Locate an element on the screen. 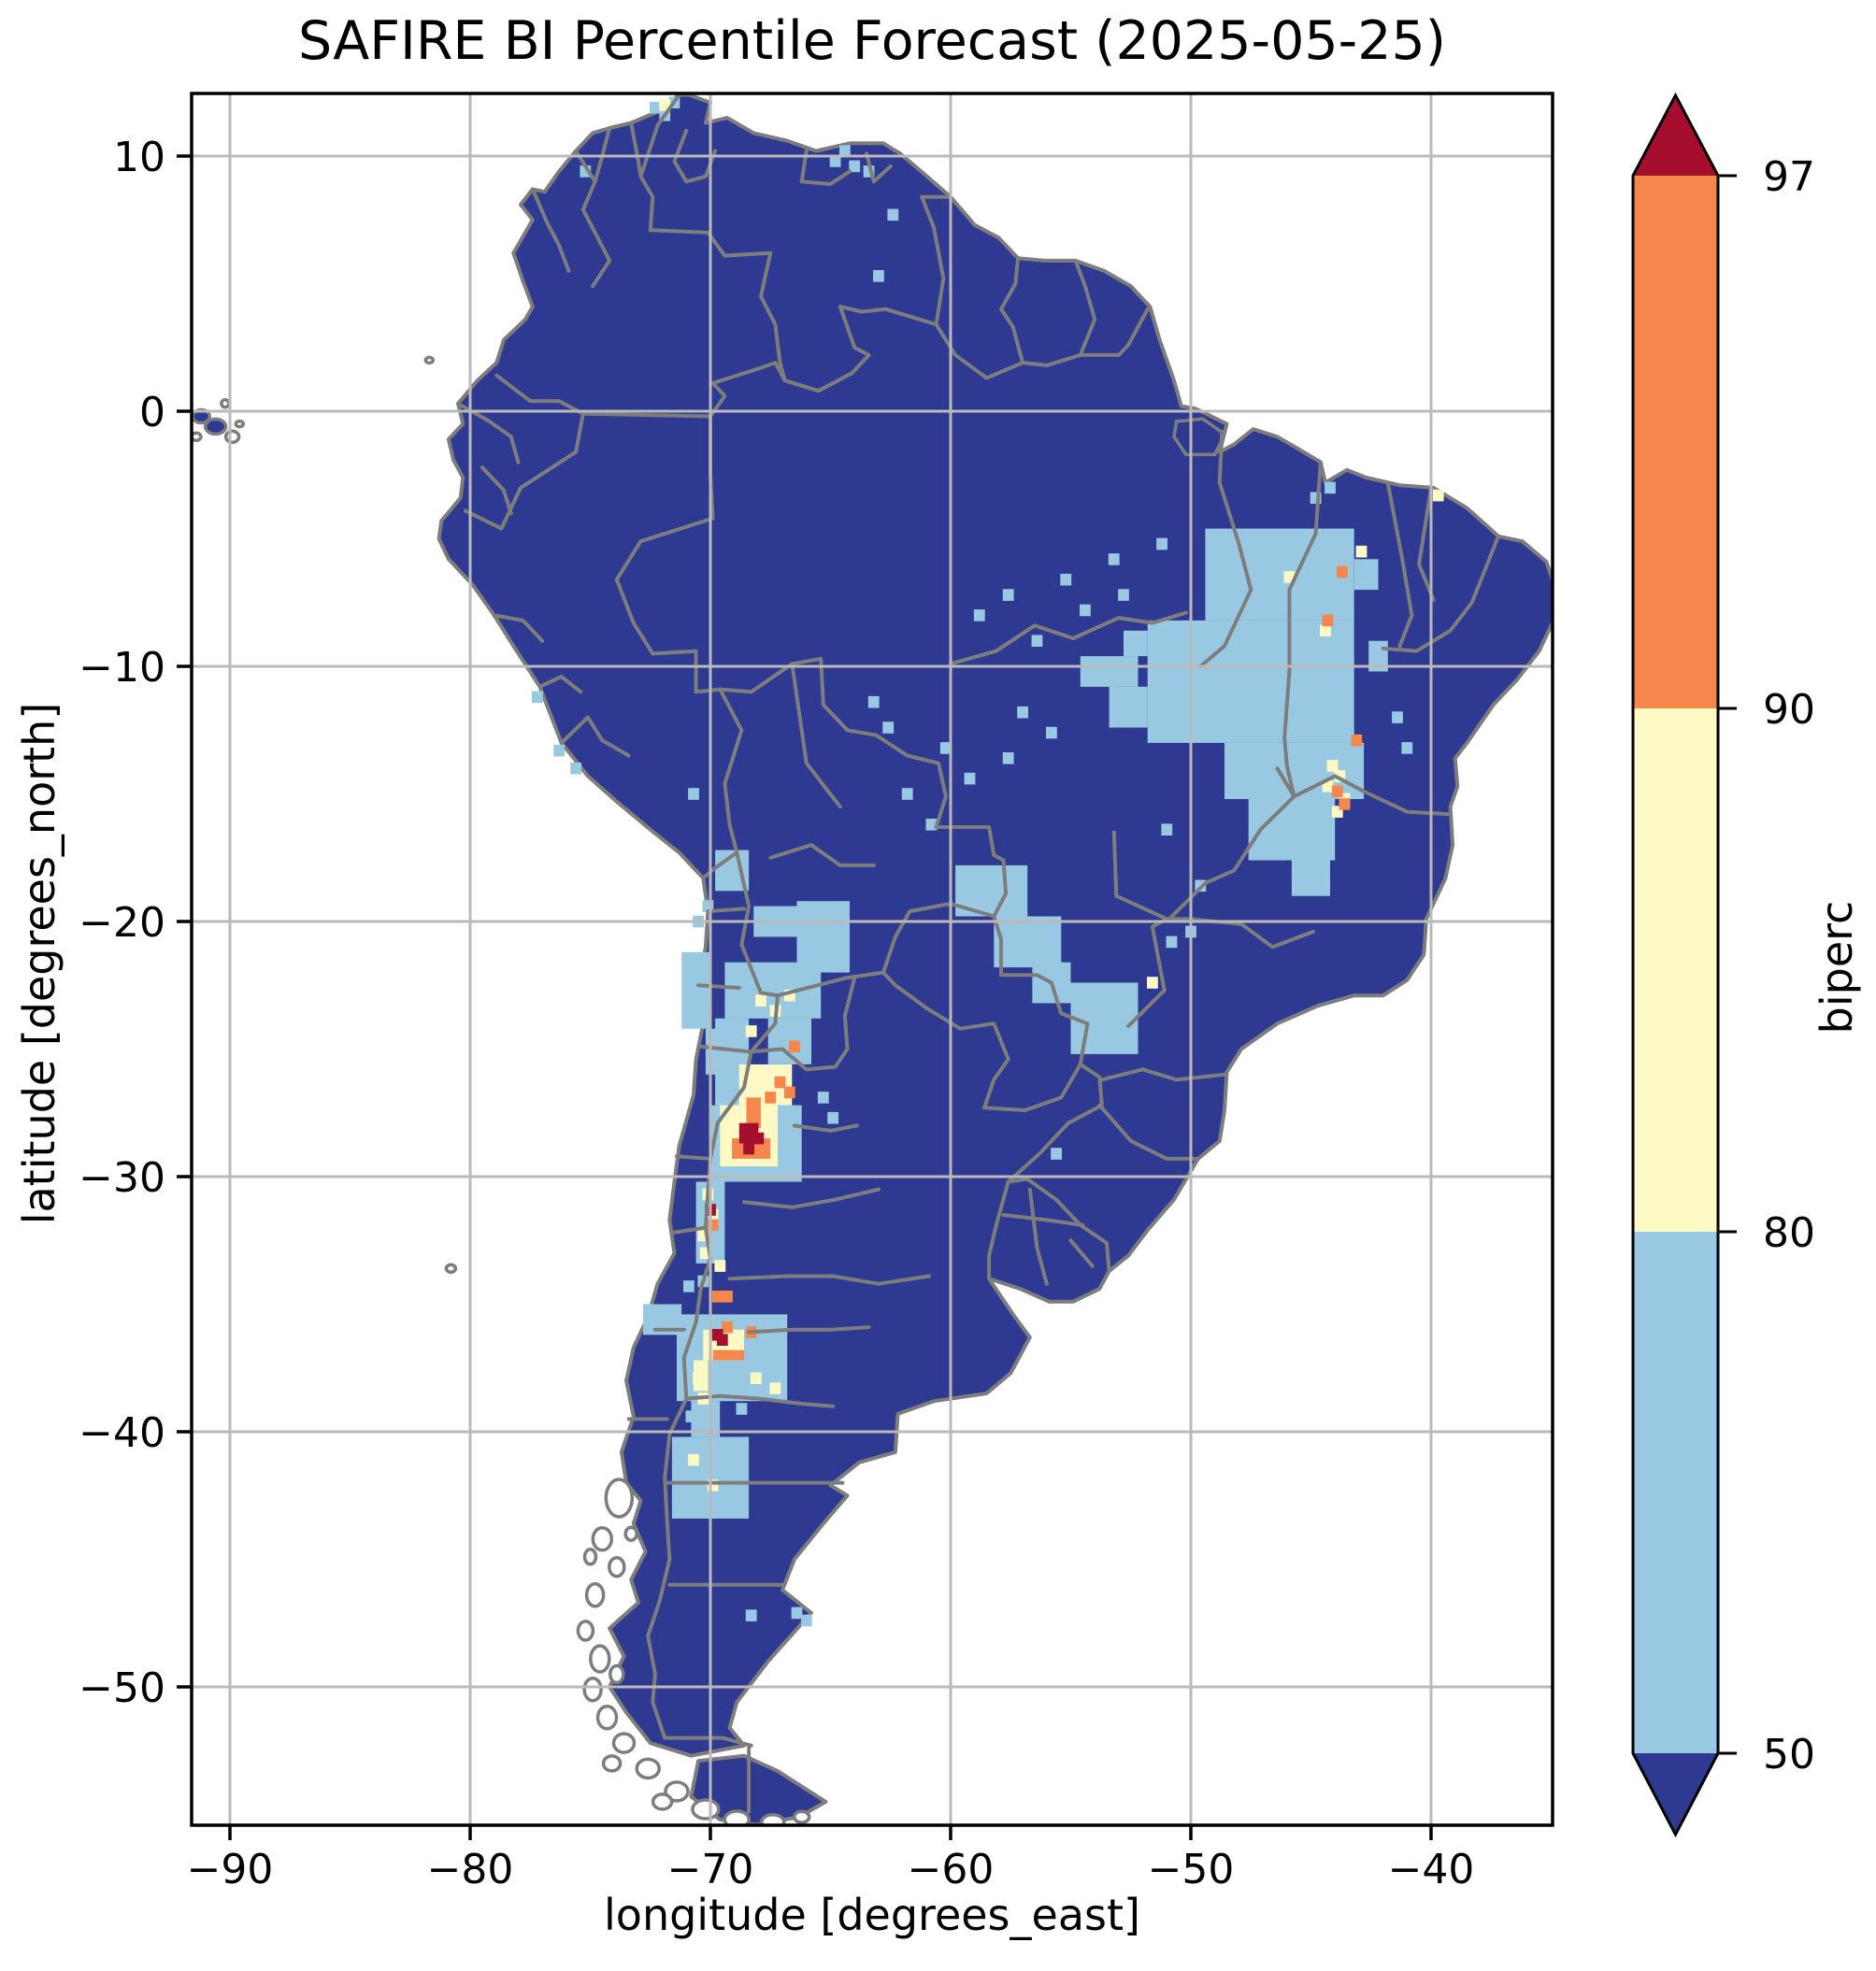 Image resolution: width=1876 pixels, height=1971 pixels. colorbar-tick-label: 90 is located at coordinates (1789, 710).